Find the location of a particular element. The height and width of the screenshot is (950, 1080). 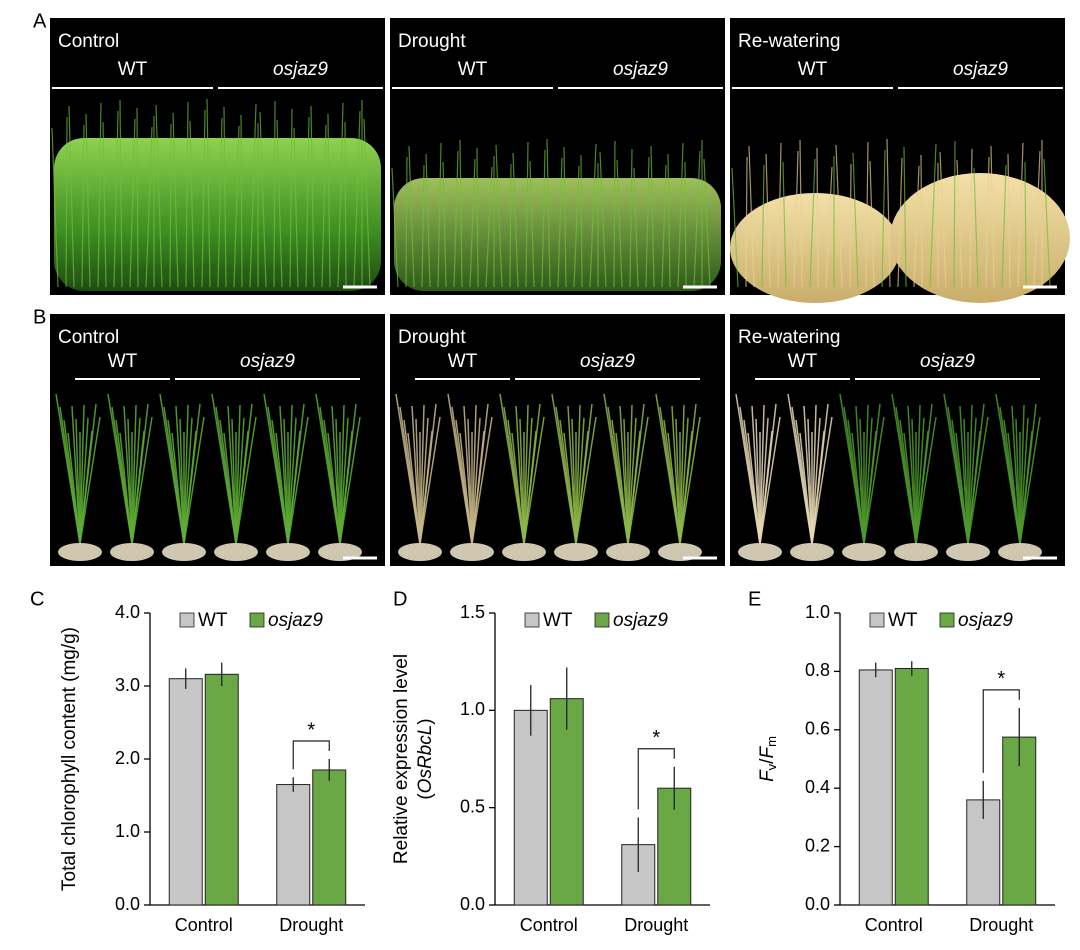

y-axis-label-part: OsRbcL is located at coordinates (425, 759).